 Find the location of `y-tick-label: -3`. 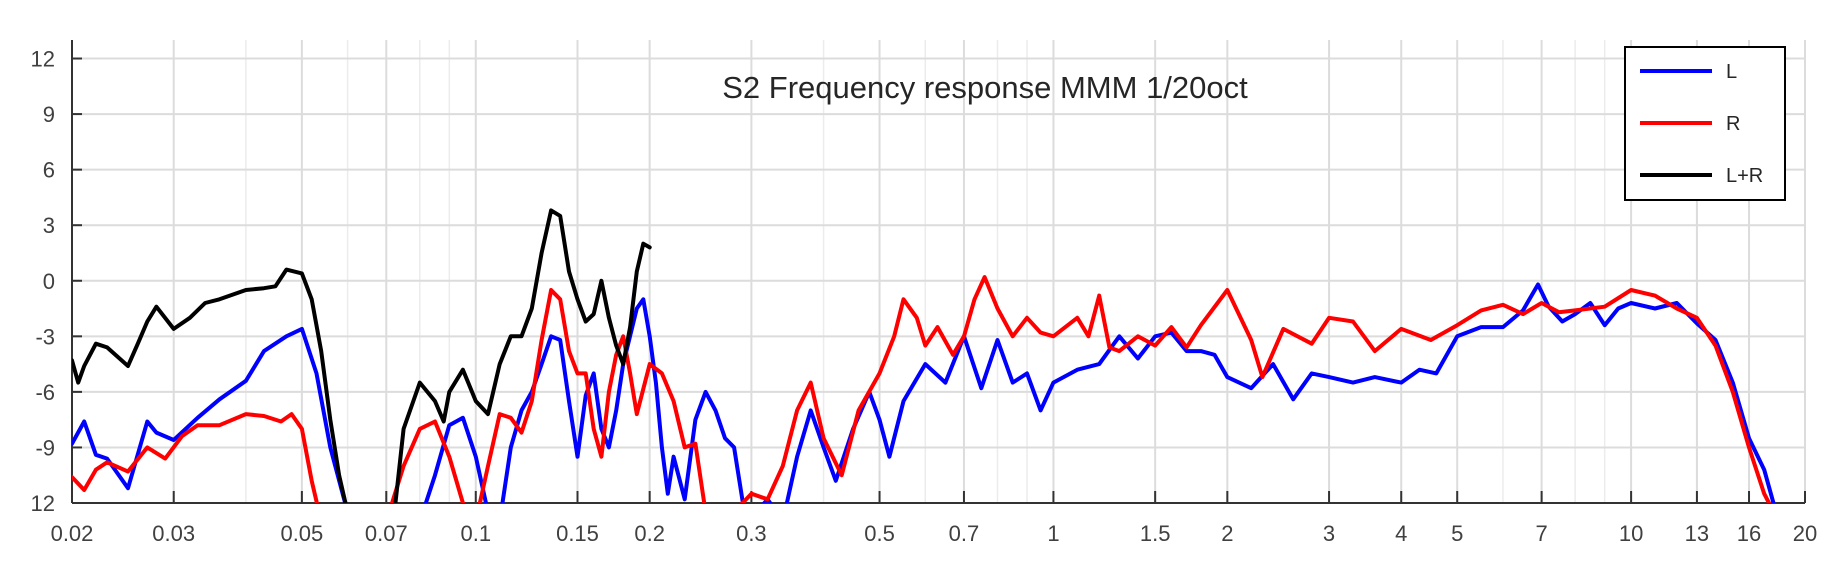

y-tick-label: -3 is located at coordinates (45, 336).